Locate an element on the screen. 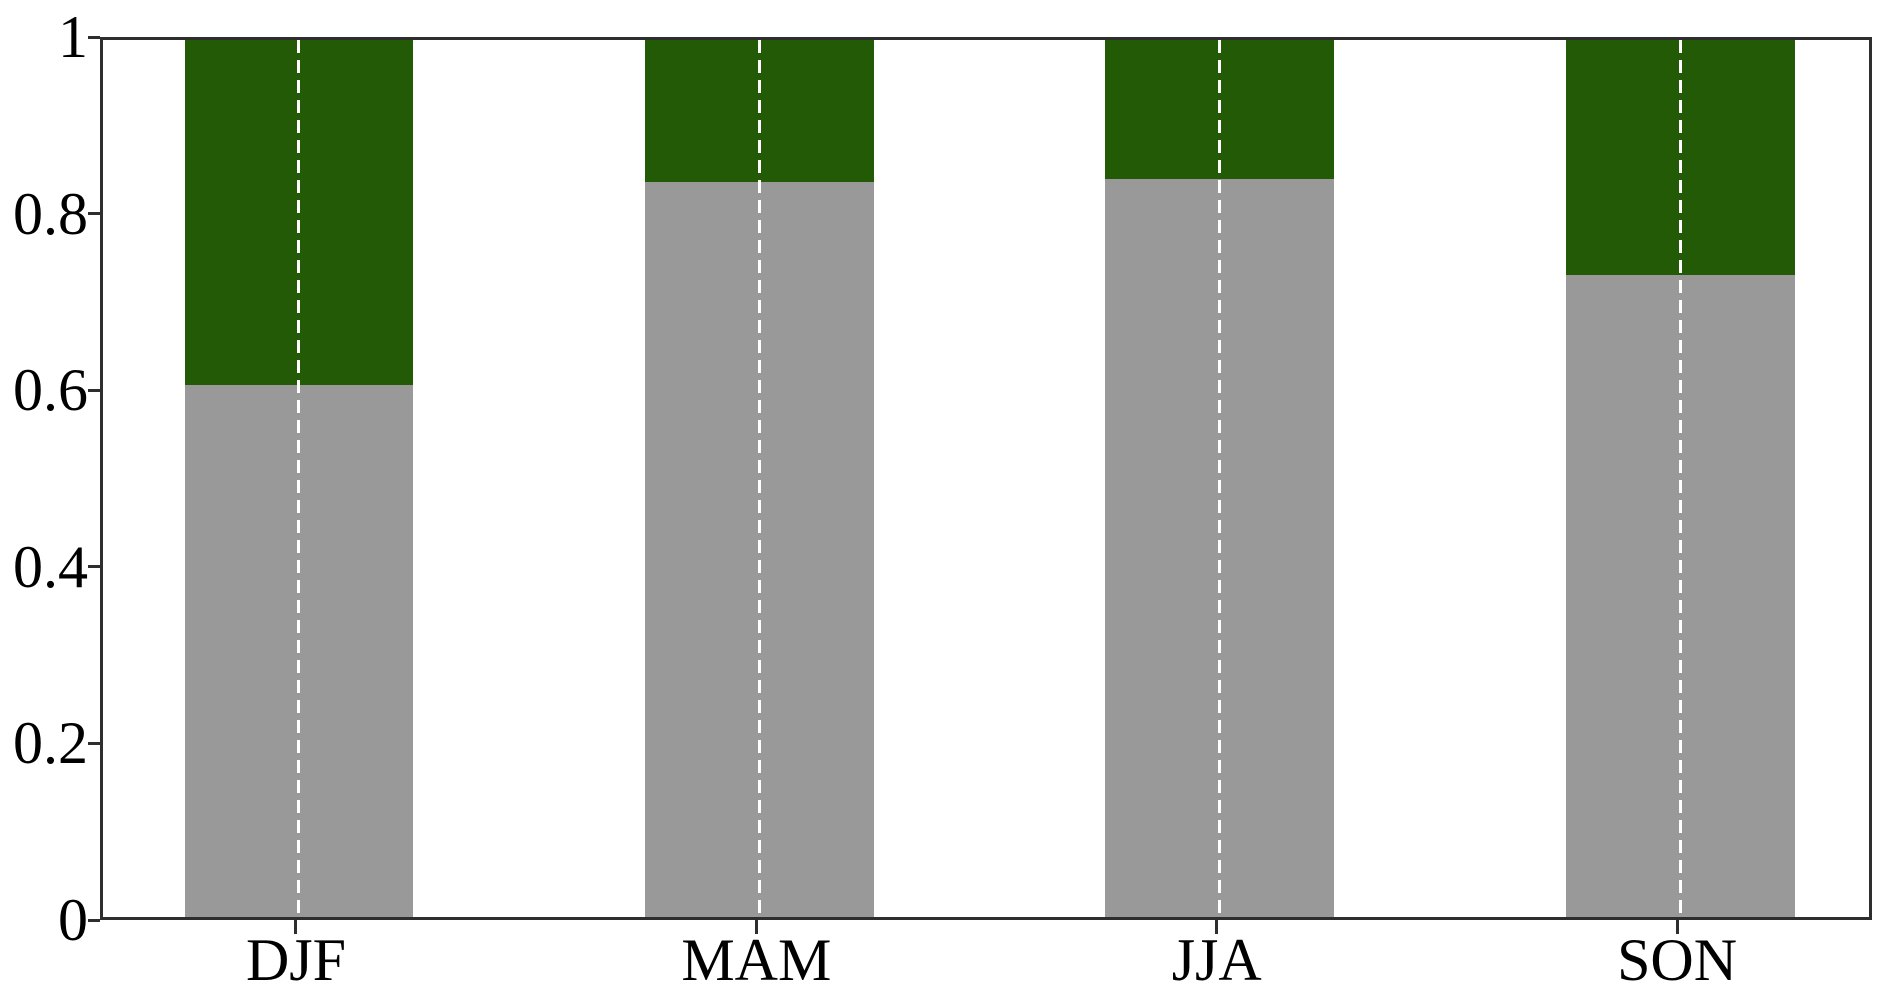 The image size is (1892, 1007). bar-mam is located at coordinates (759, 478).